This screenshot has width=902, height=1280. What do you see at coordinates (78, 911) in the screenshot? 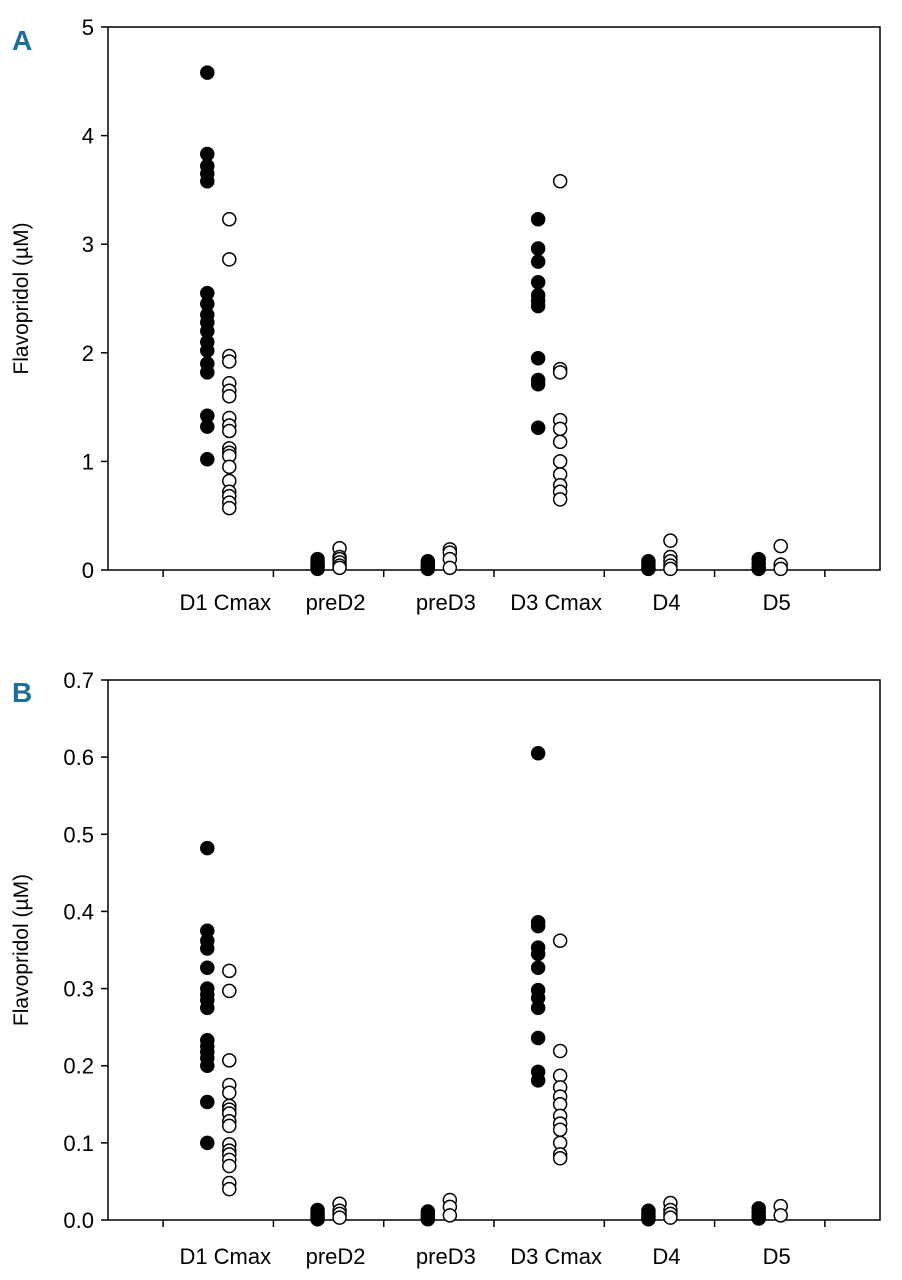
I see `y-tick-label: 0.4` at bounding box center [78, 911].